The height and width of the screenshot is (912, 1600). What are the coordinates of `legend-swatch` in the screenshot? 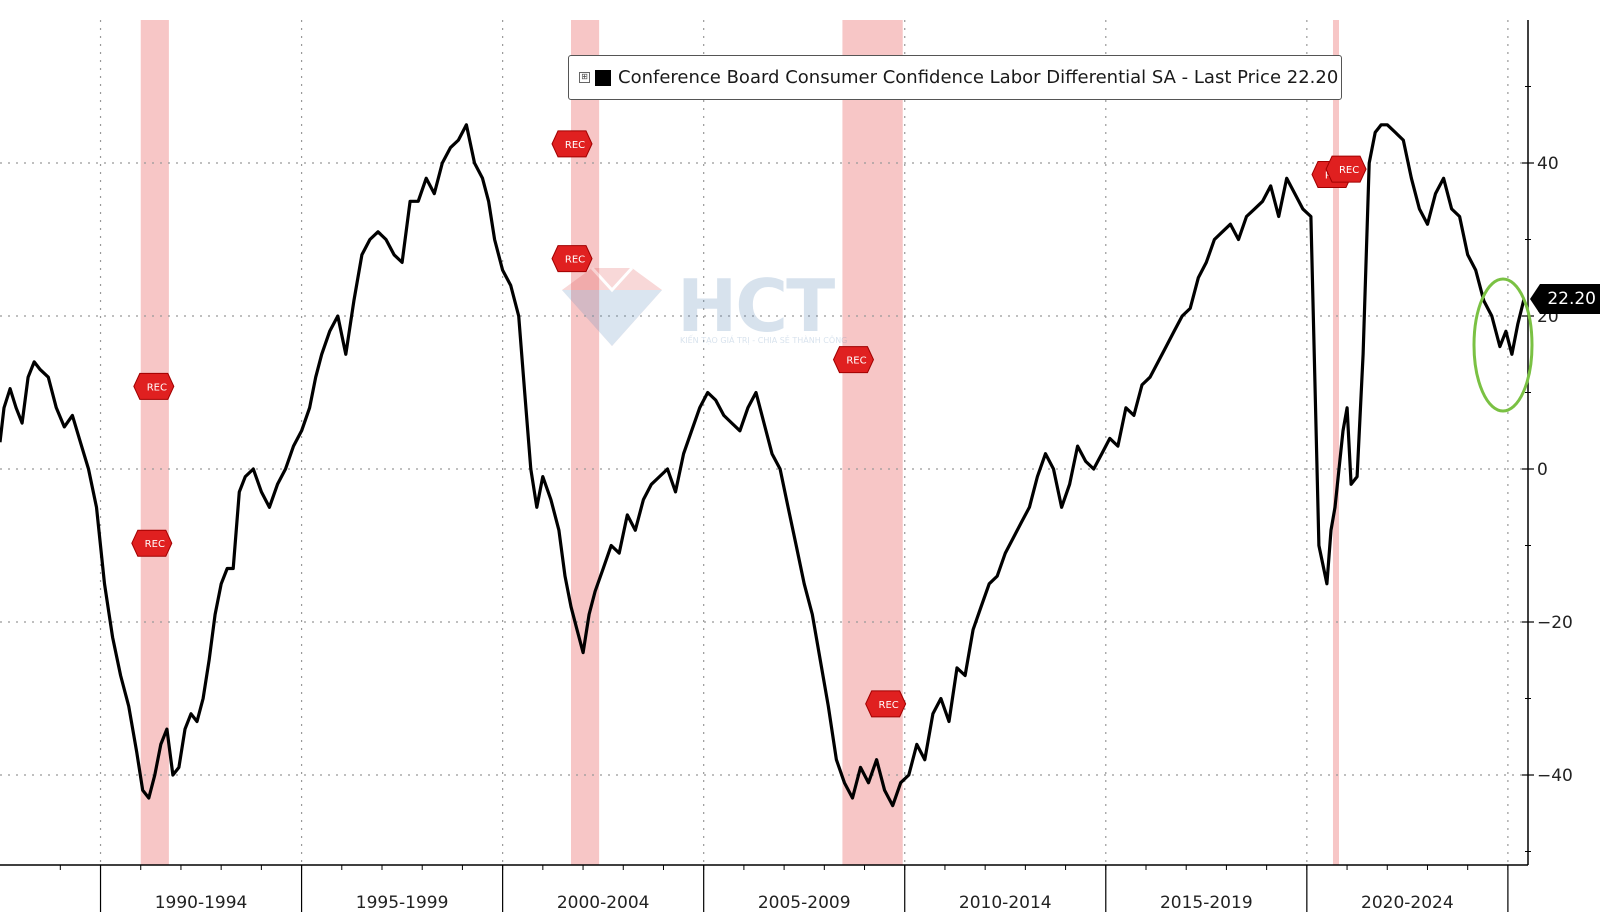 It's located at (603, 77).